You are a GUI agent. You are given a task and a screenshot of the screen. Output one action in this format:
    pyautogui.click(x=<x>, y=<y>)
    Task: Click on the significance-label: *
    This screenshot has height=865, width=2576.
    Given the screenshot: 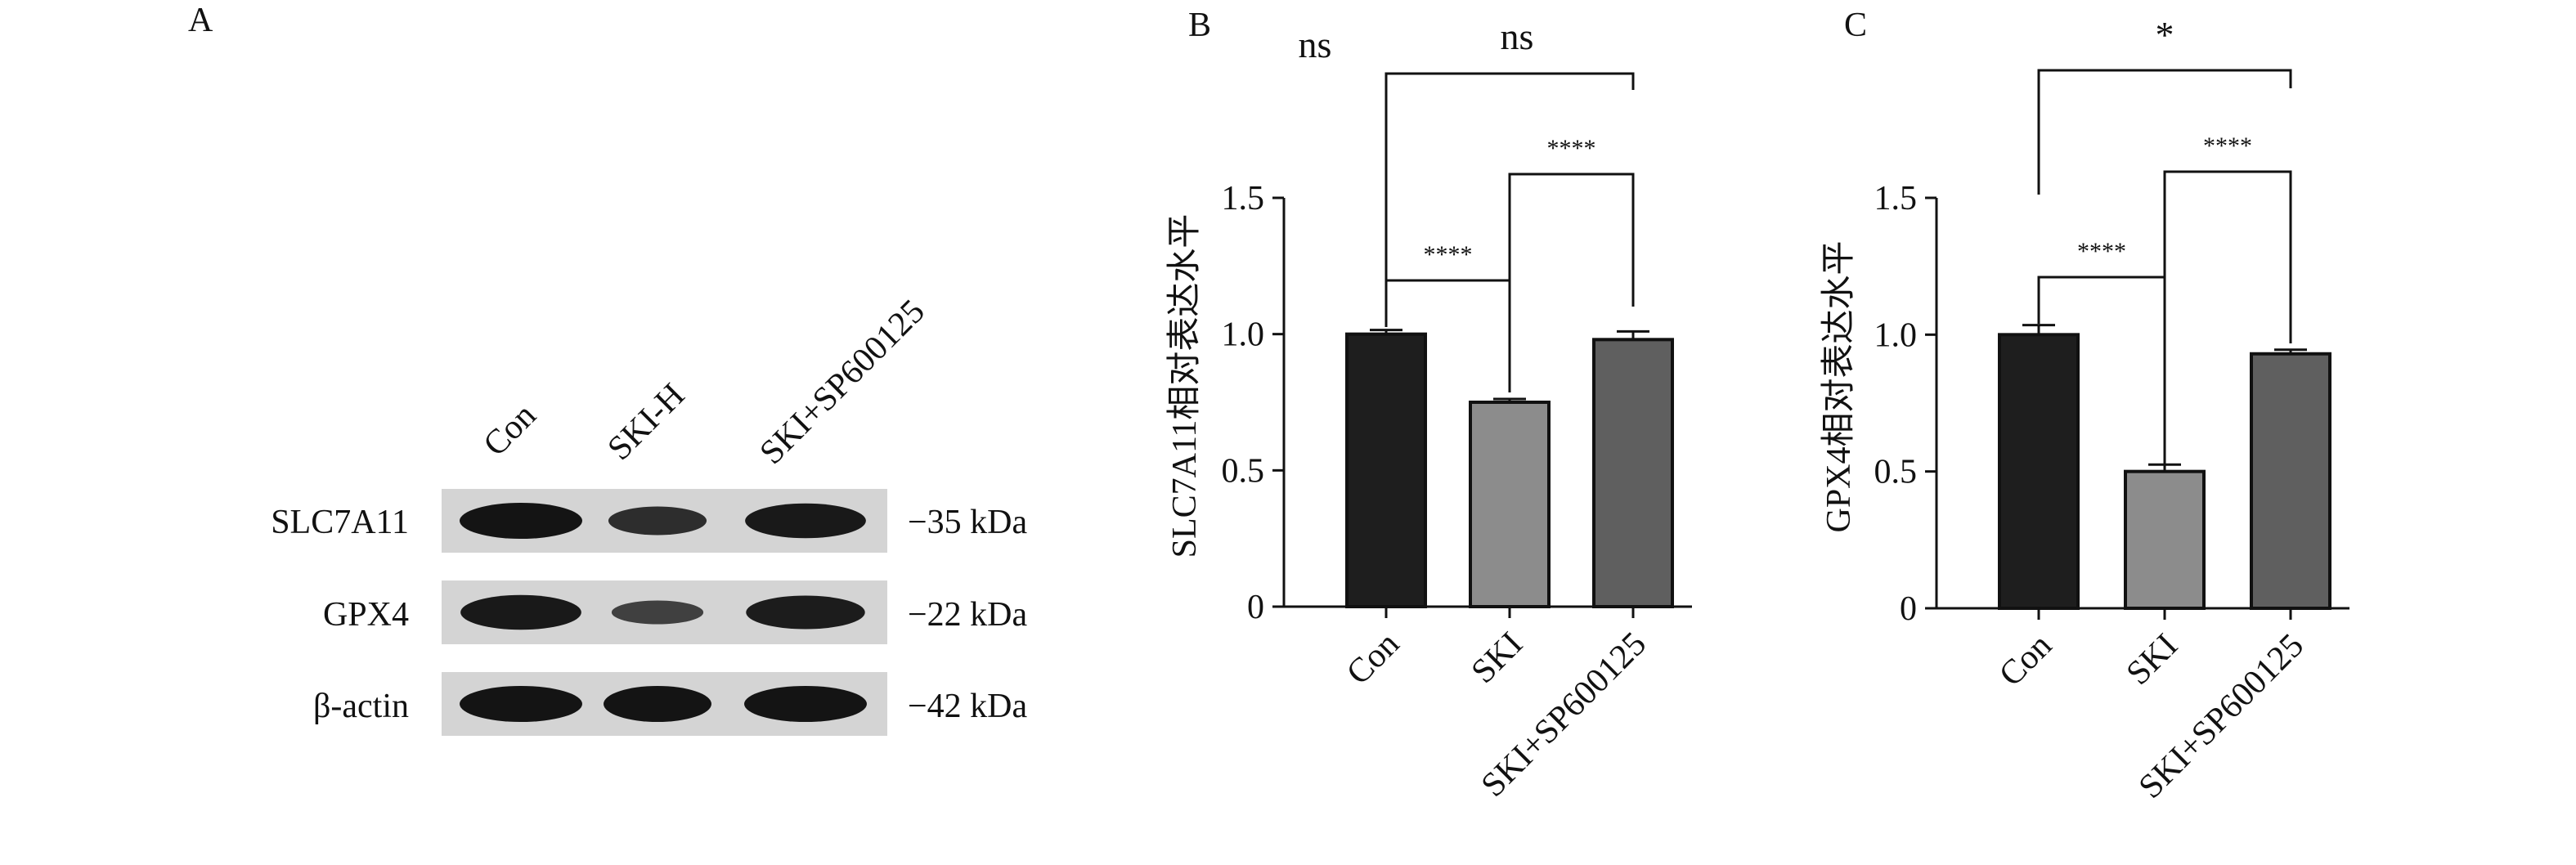 What is the action you would take?
    pyautogui.click(x=2165, y=35)
    